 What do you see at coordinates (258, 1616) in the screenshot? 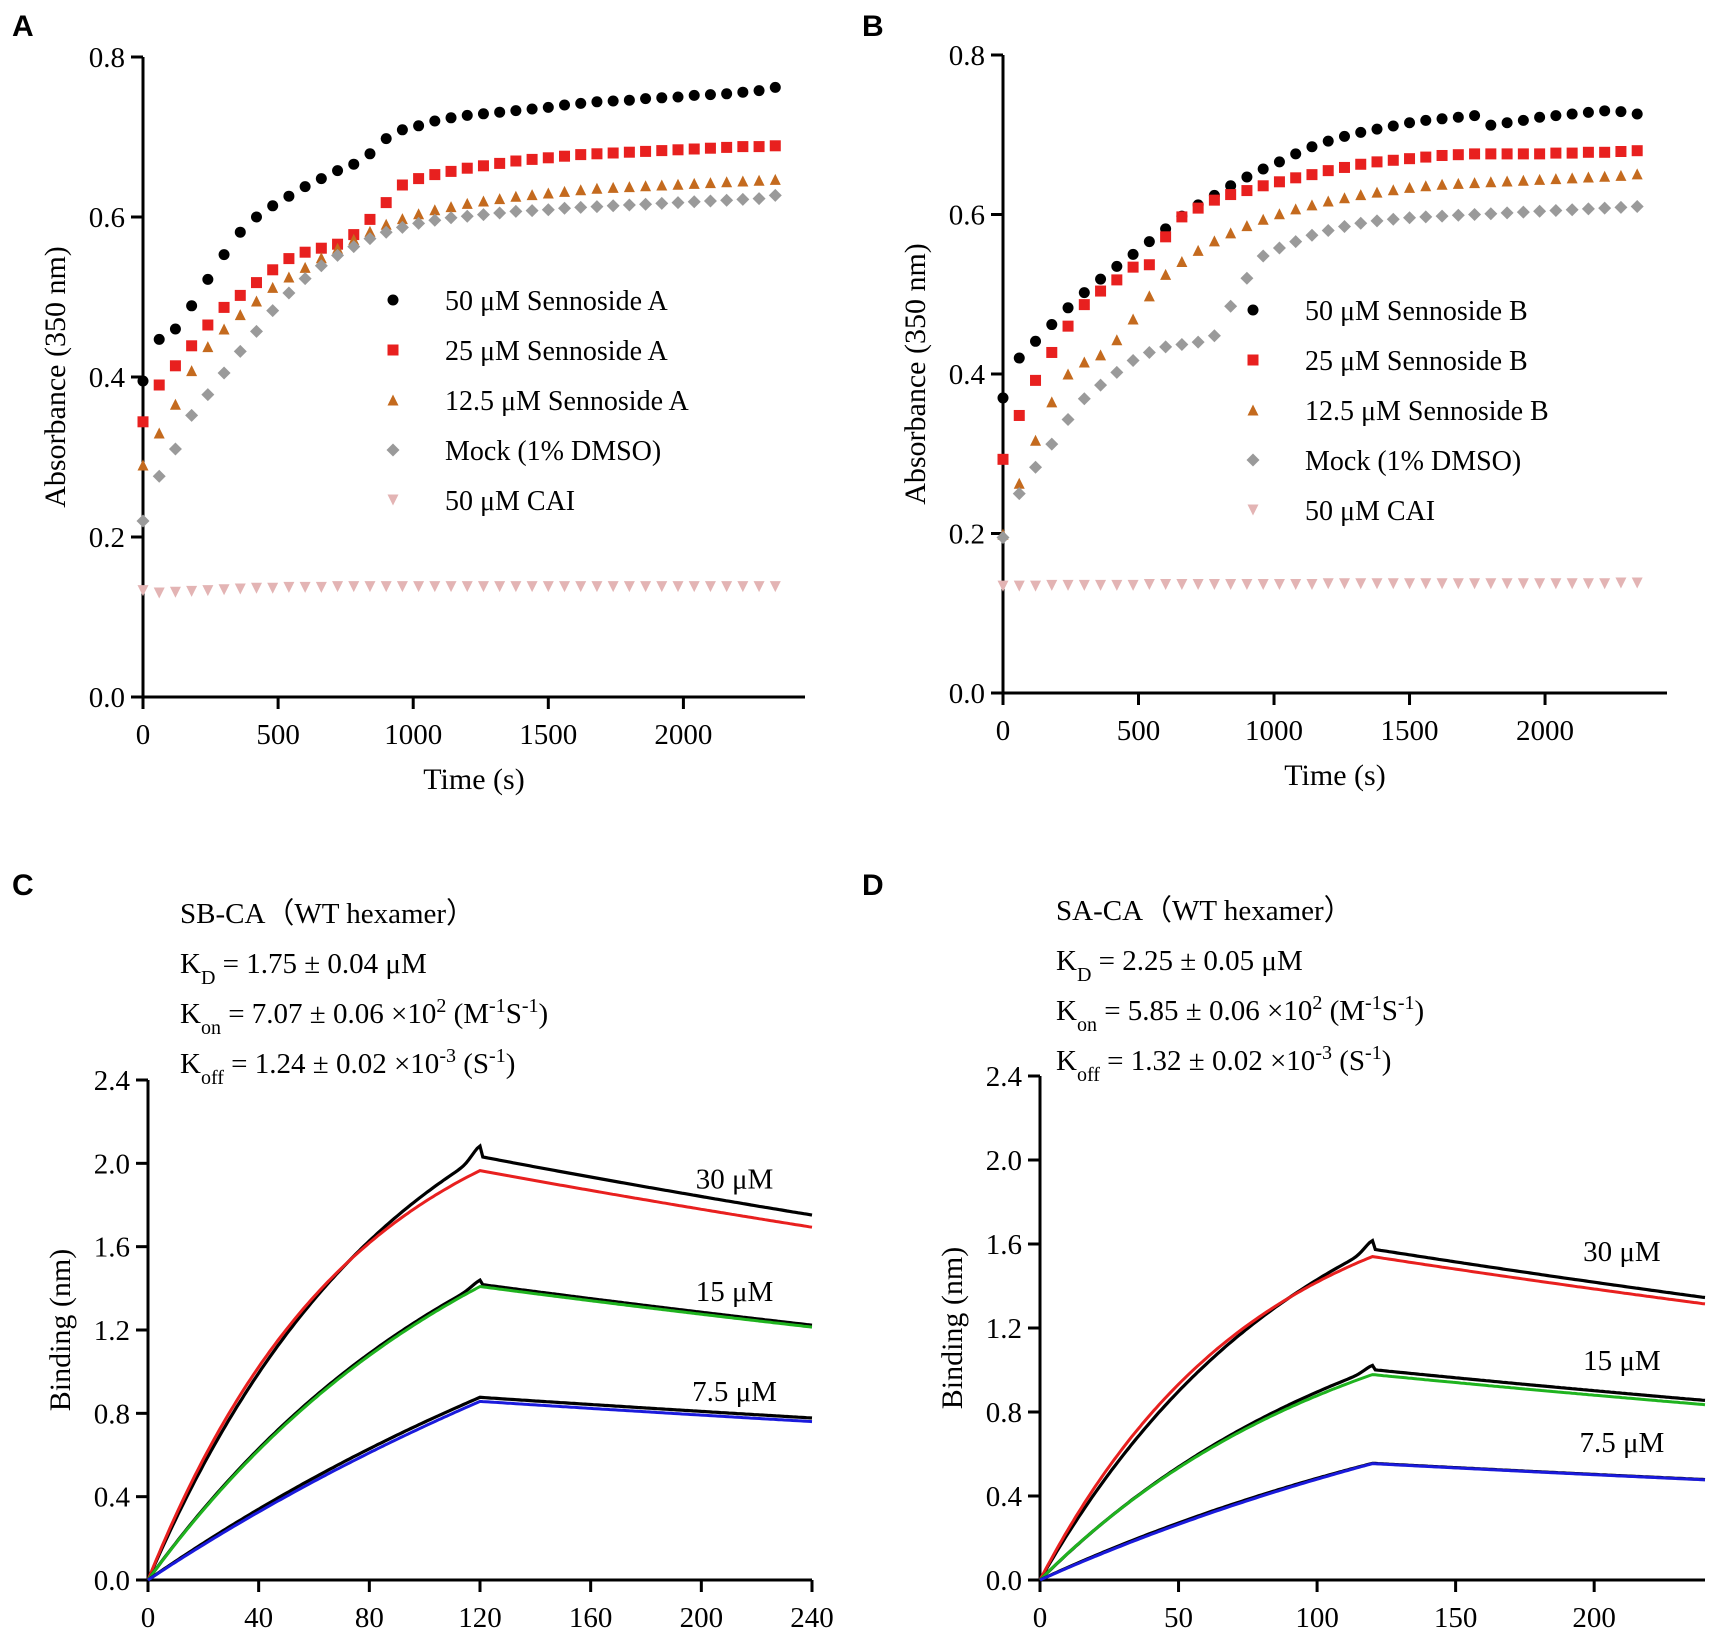
I see `x-tick-label: 40` at bounding box center [258, 1616].